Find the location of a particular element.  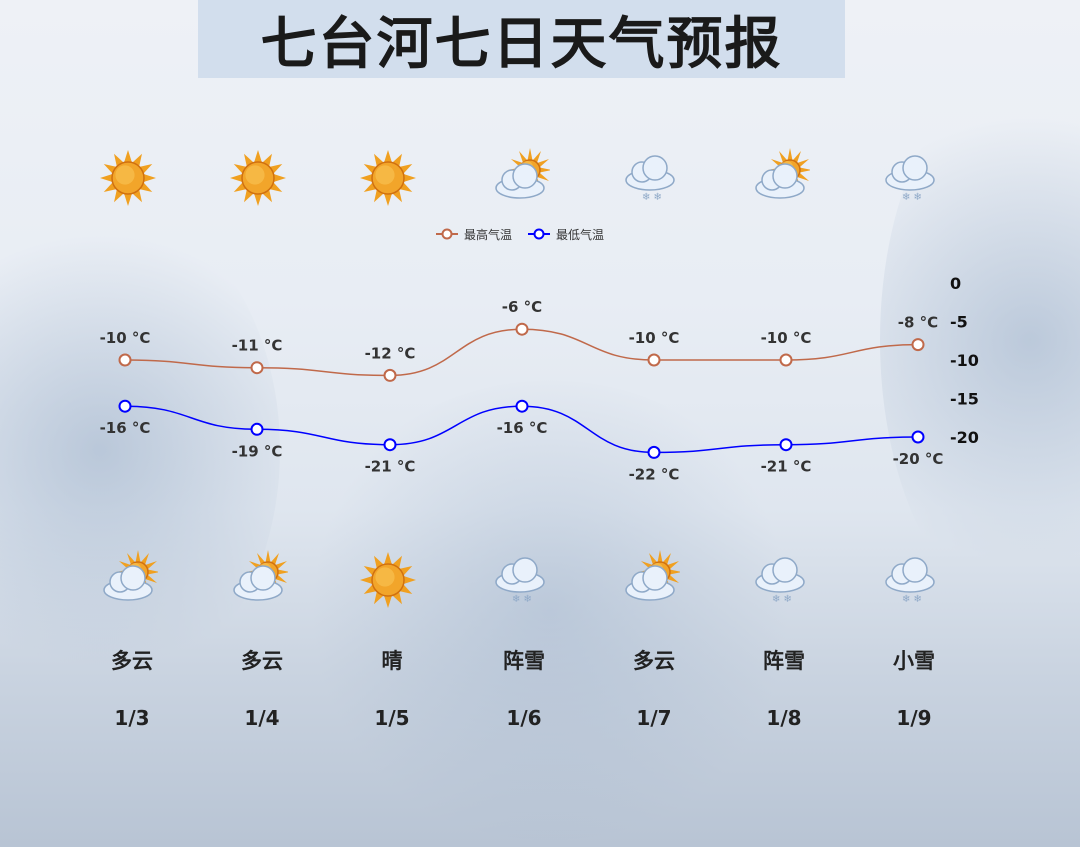

y-tick-label: 0 is located at coordinates (955, 283).